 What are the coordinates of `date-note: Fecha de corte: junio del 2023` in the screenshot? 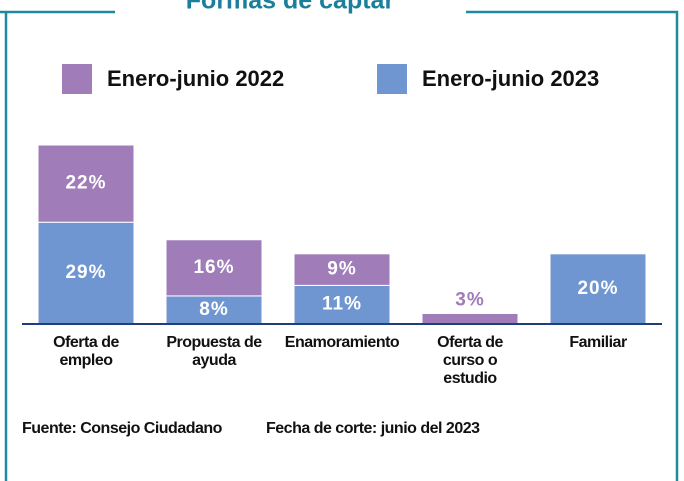 It's located at (373, 428).